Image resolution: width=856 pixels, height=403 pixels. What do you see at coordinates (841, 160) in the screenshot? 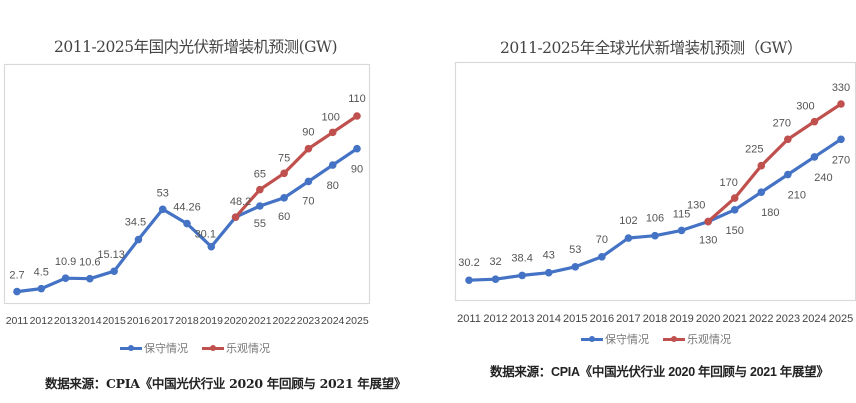
I see `conservative-data-label: 270` at bounding box center [841, 160].